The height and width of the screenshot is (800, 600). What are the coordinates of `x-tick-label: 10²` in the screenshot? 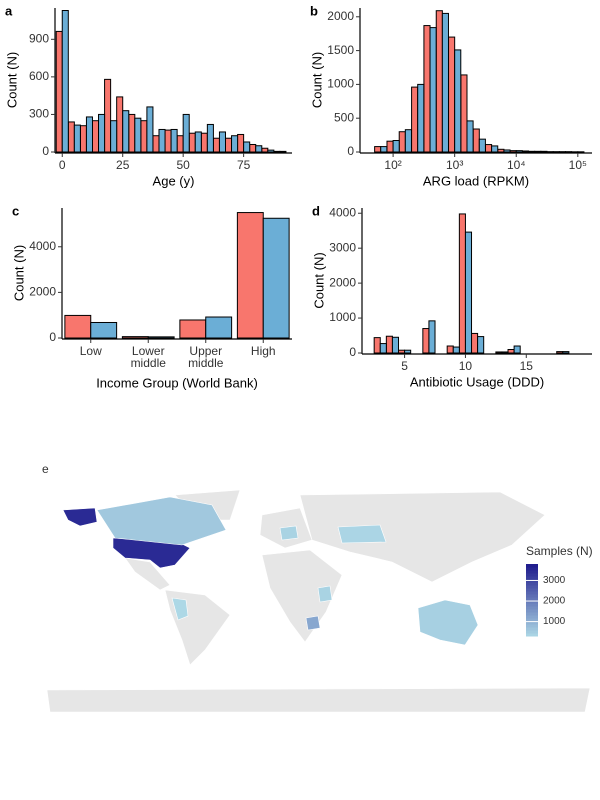 It's located at (392, 165).